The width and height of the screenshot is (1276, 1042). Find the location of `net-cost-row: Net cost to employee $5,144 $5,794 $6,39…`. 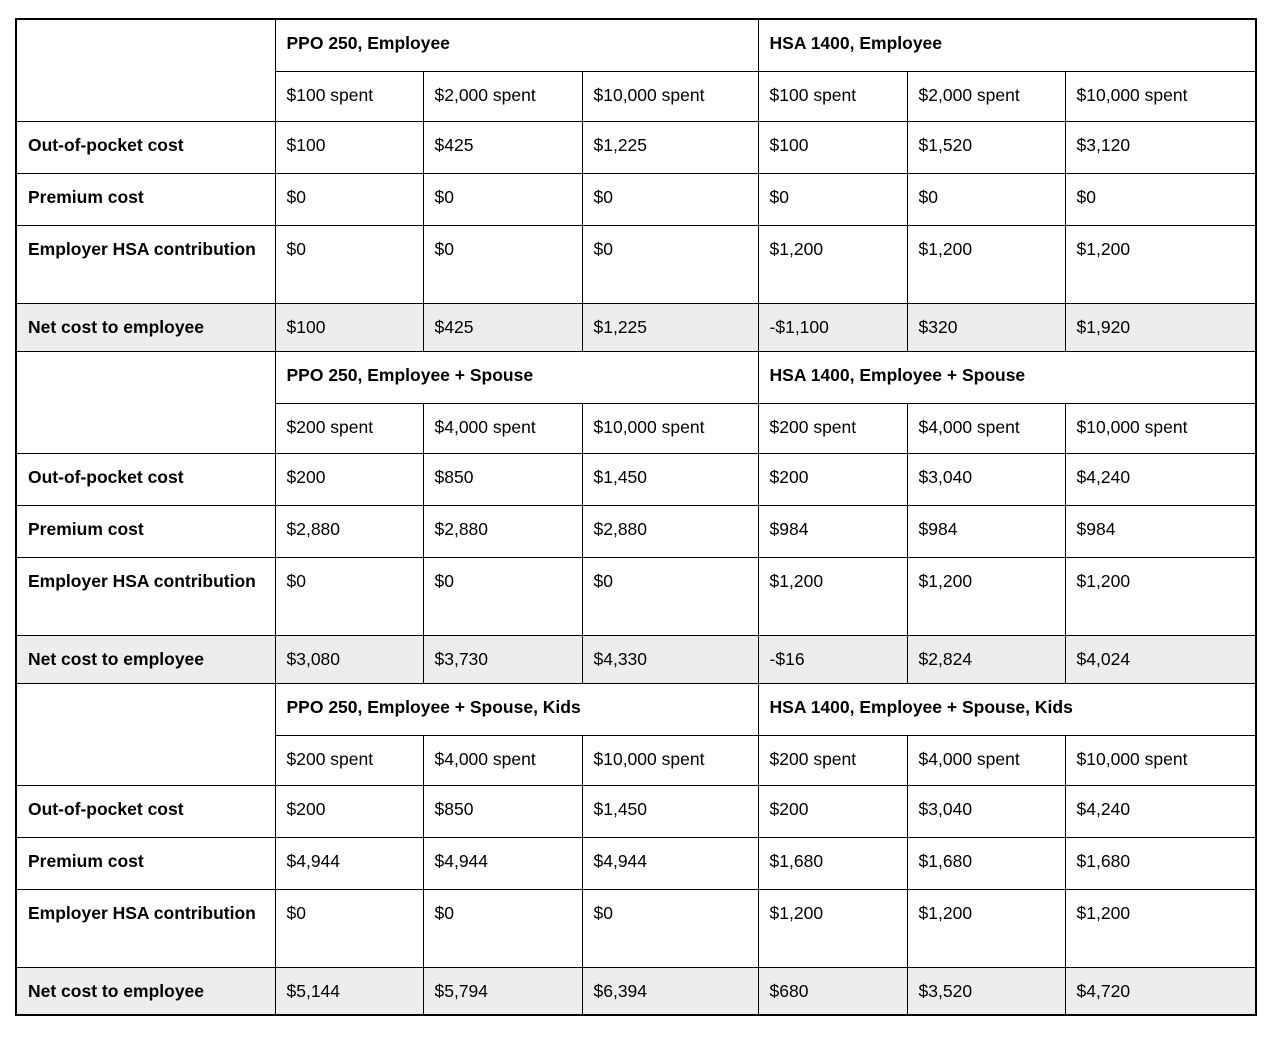

net-cost-row: Net cost to employee $5,144 $5,794 $6,39… is located at coordinates (636, 991).